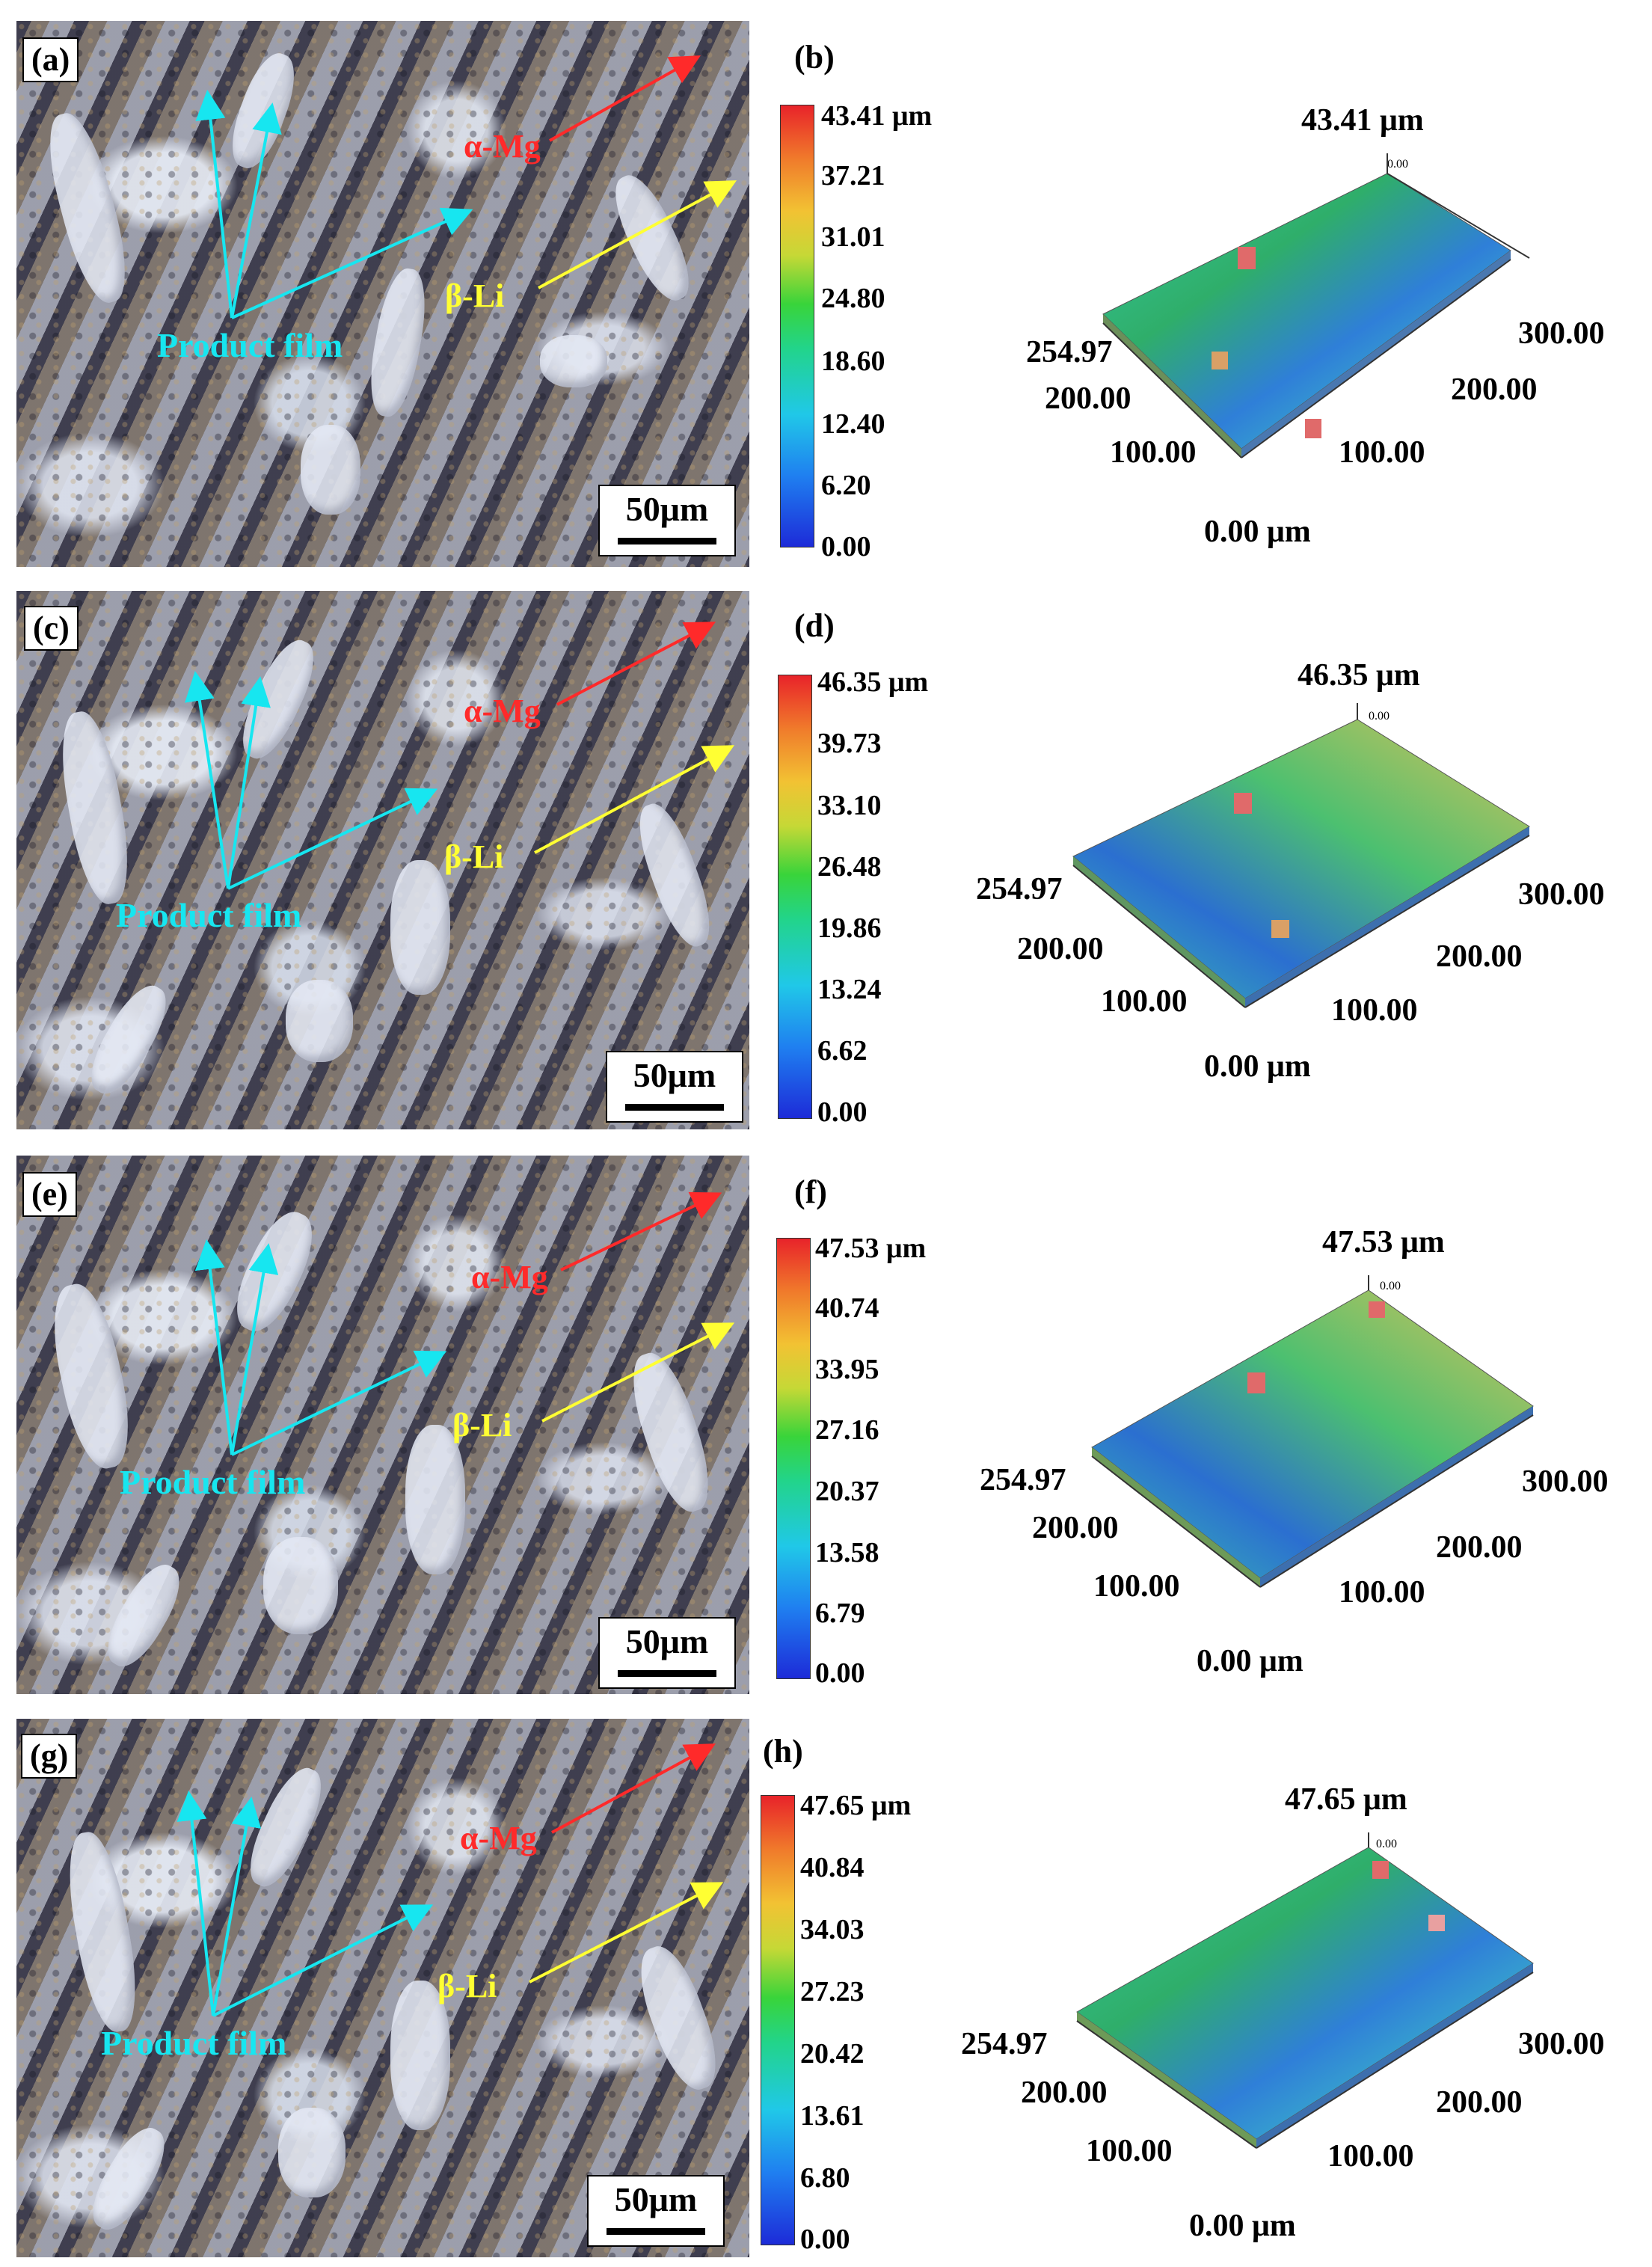  I want to click on colorbar-tick: 20.42, so click(833, 2054).